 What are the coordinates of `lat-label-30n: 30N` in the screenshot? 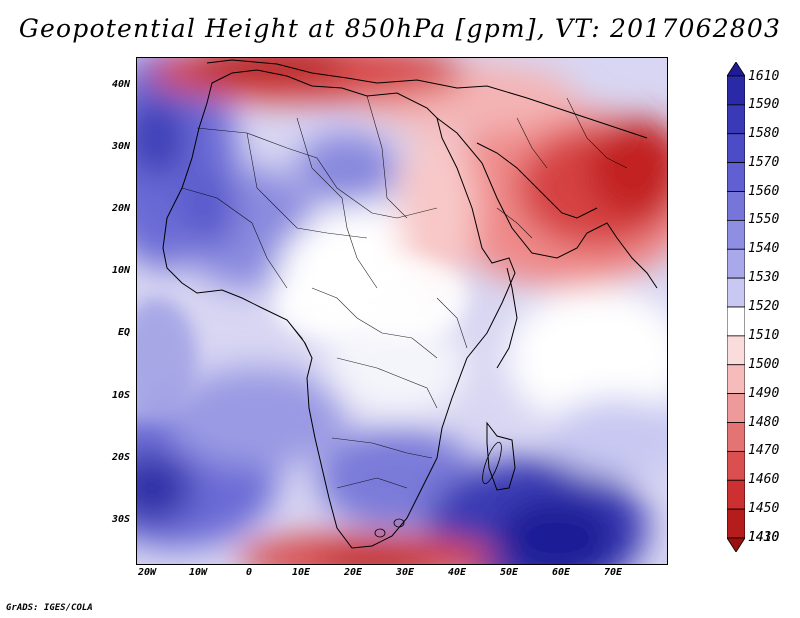 It's located at (120, 146).